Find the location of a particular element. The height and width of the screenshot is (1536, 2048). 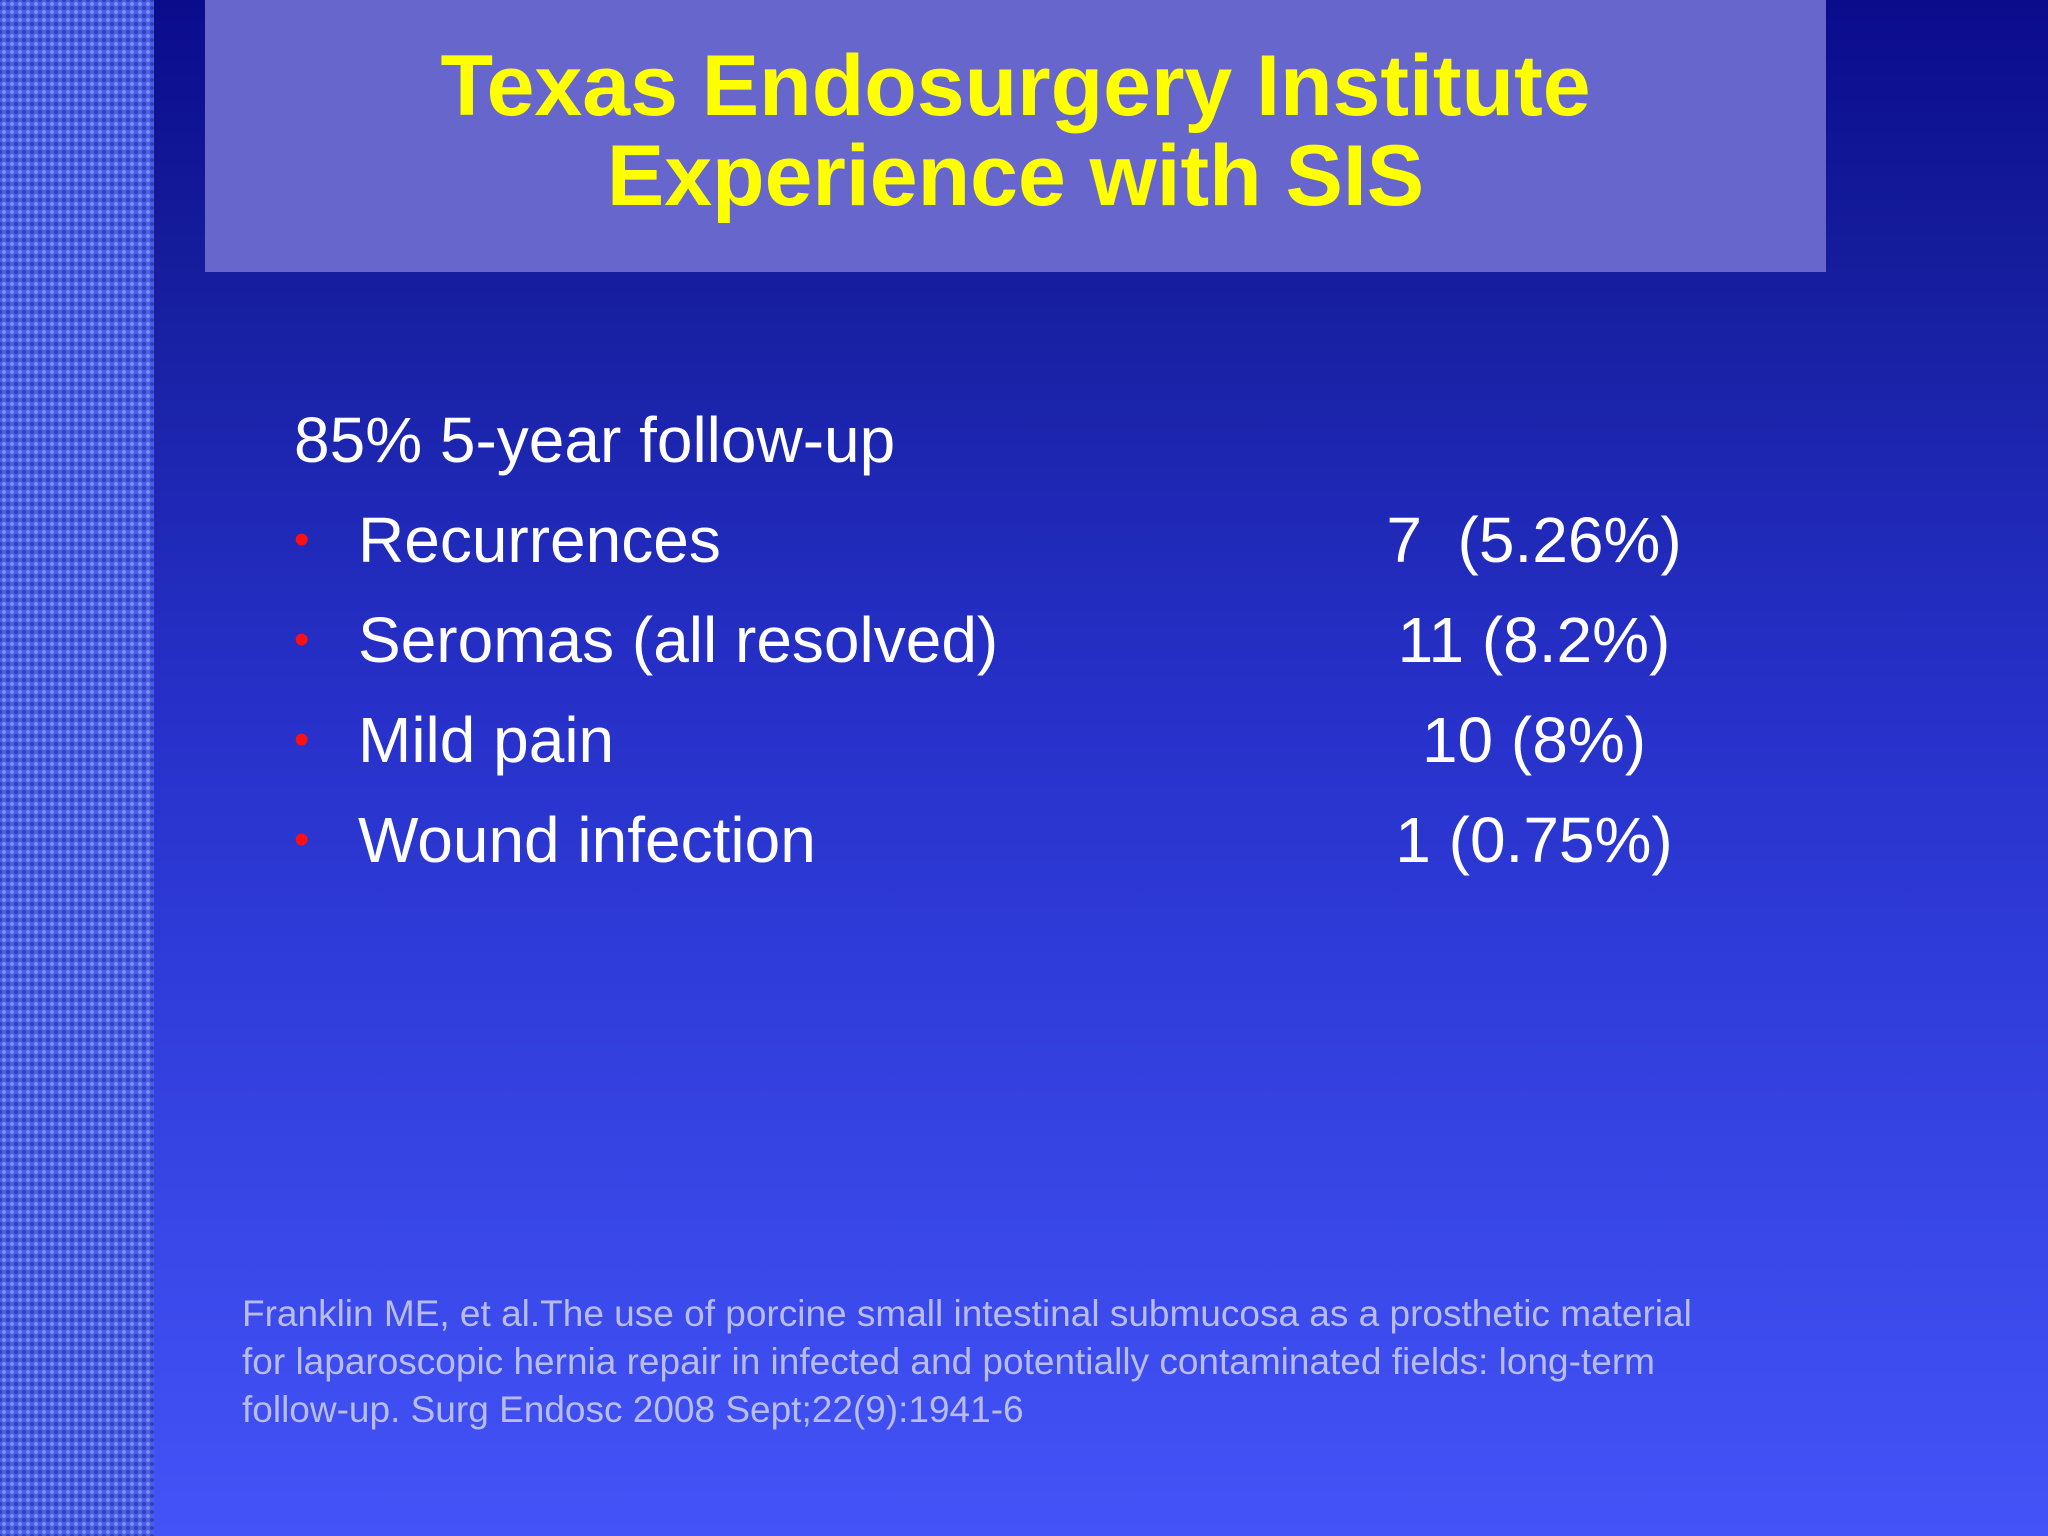

outcome-value: 11 (8.2%) is located at coordinates (1534, 640).